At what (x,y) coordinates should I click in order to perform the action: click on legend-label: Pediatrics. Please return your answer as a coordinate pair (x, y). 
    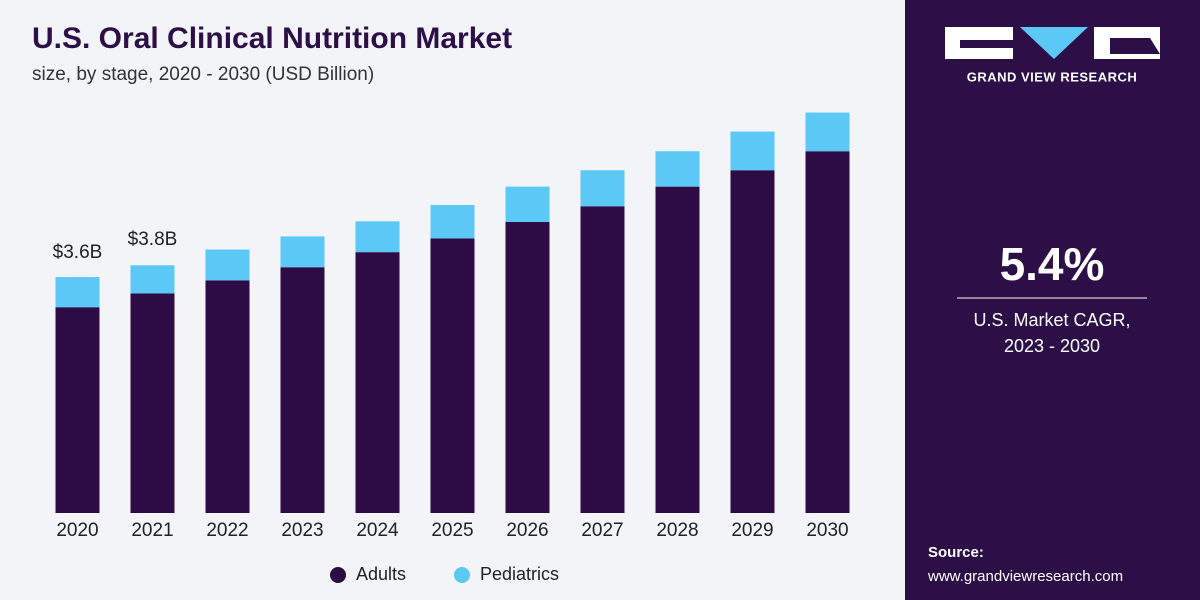
    Looking at the image, I should click on (519, 574).